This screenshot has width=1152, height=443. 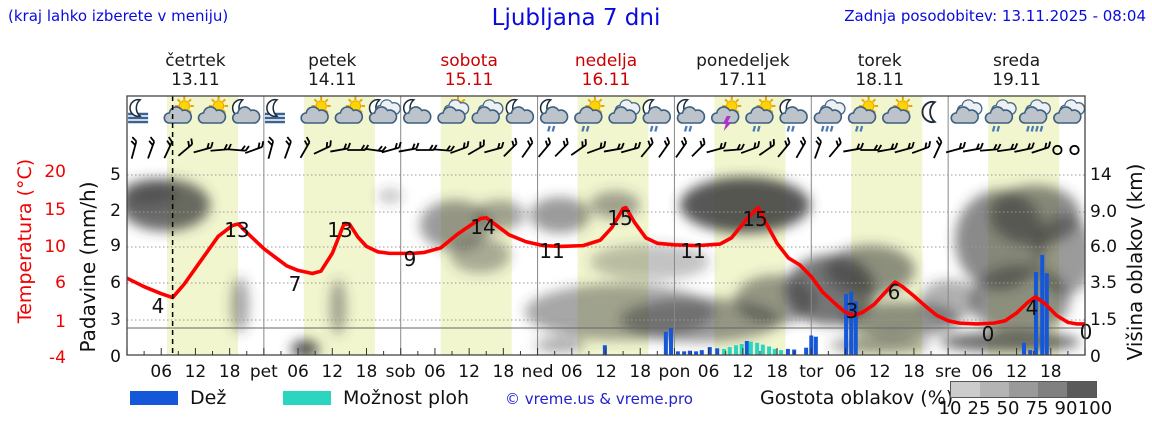 What do you see at coordinates (950, 408) in the screenshot?
I see `density-tick-label: 10` at bounding box center [950, 408].